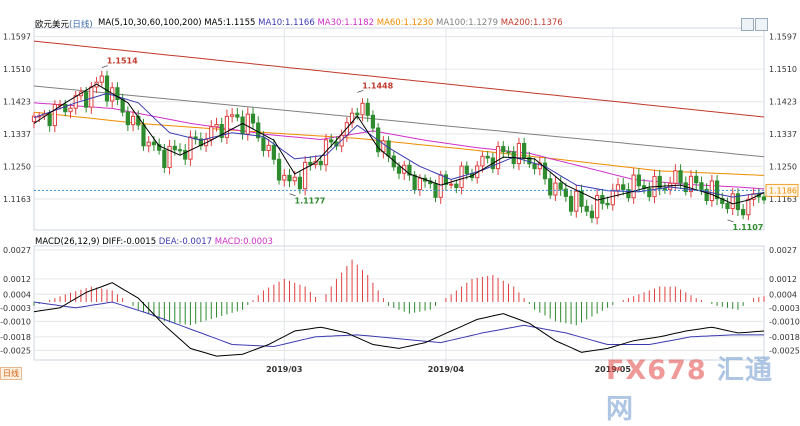 The width and height of the screenshot is (800, 426). What do you see at coordinates (17, 294) in the screenshot?
I see `macd-tick-left-2: 0.0004` at bounding box center [17, 294].